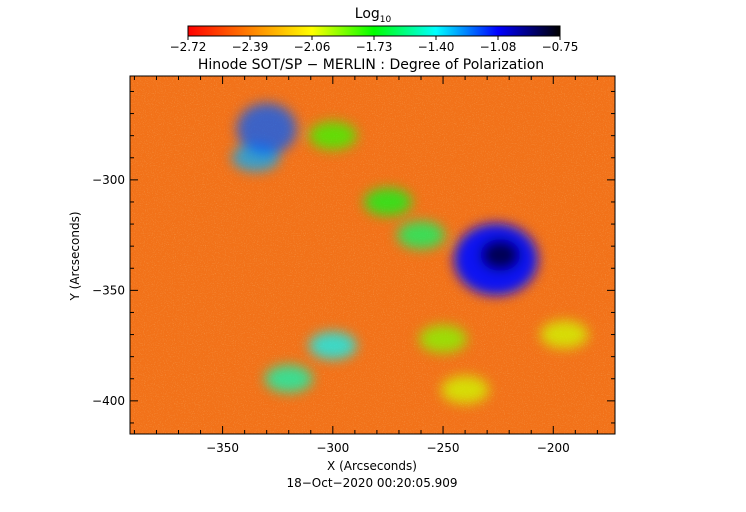 The height and width of the screenshot is (512, 746). I want to click on y-tick-label: −350, so click(108, 290).